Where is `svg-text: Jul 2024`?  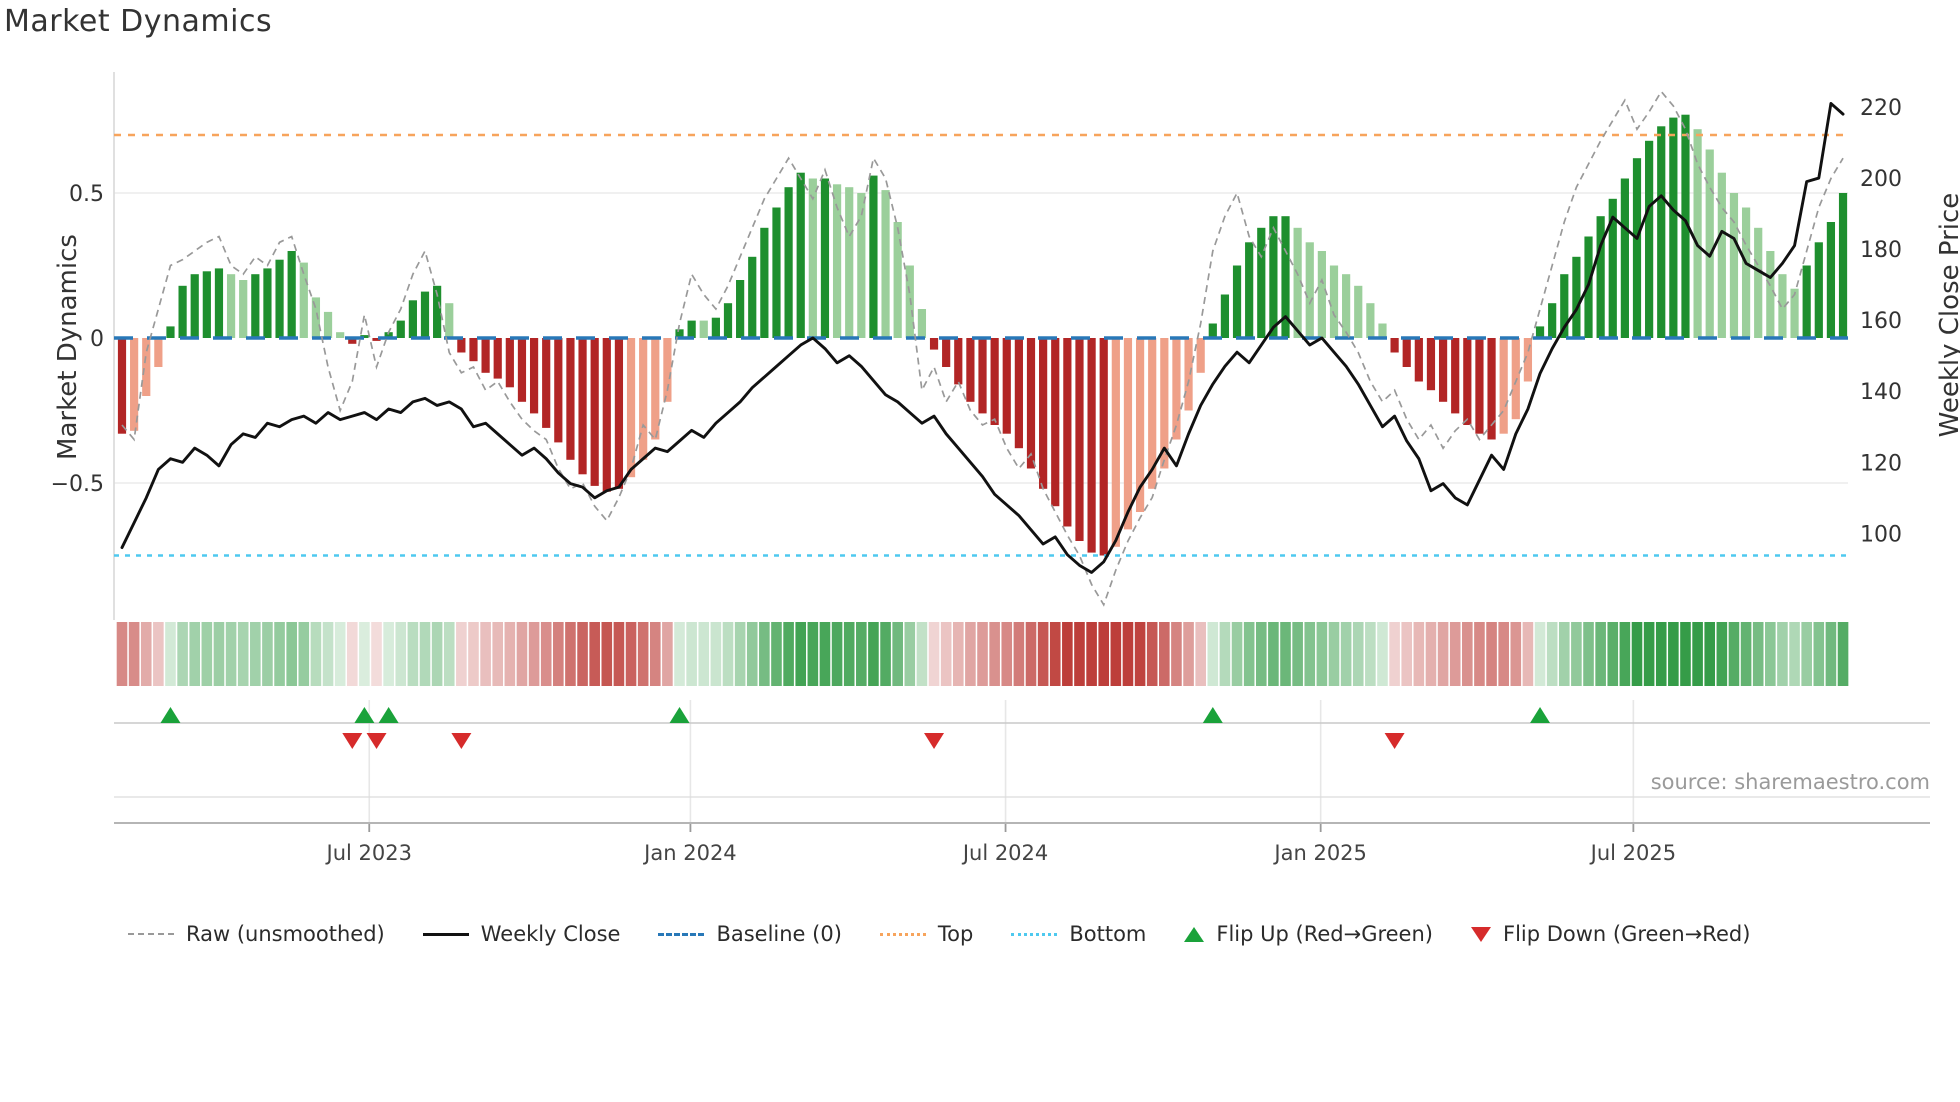
svg-text: Jul 2024 is located at coordinates (1004, 853).